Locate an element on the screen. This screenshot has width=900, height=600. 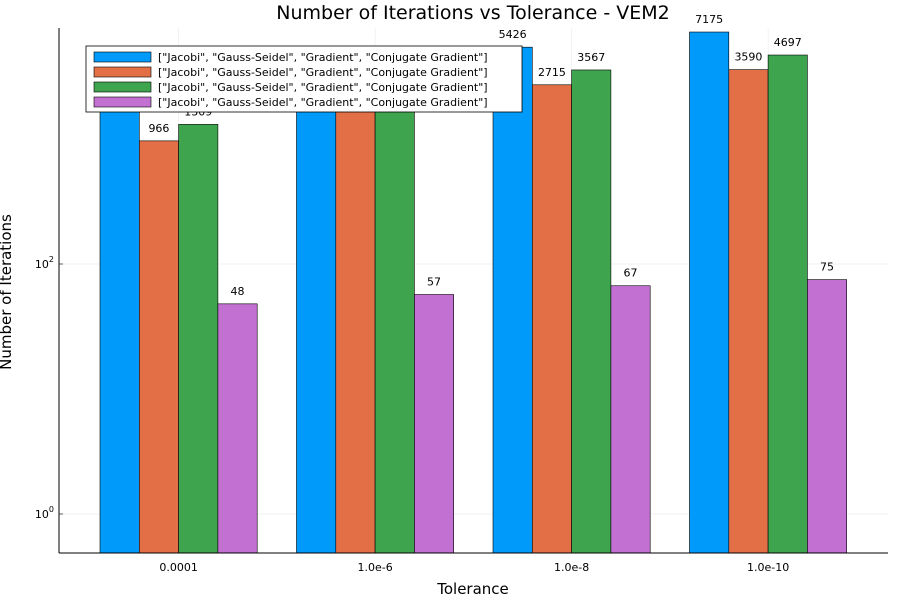
data-label: 2715 is located at coordinates (552, 72).